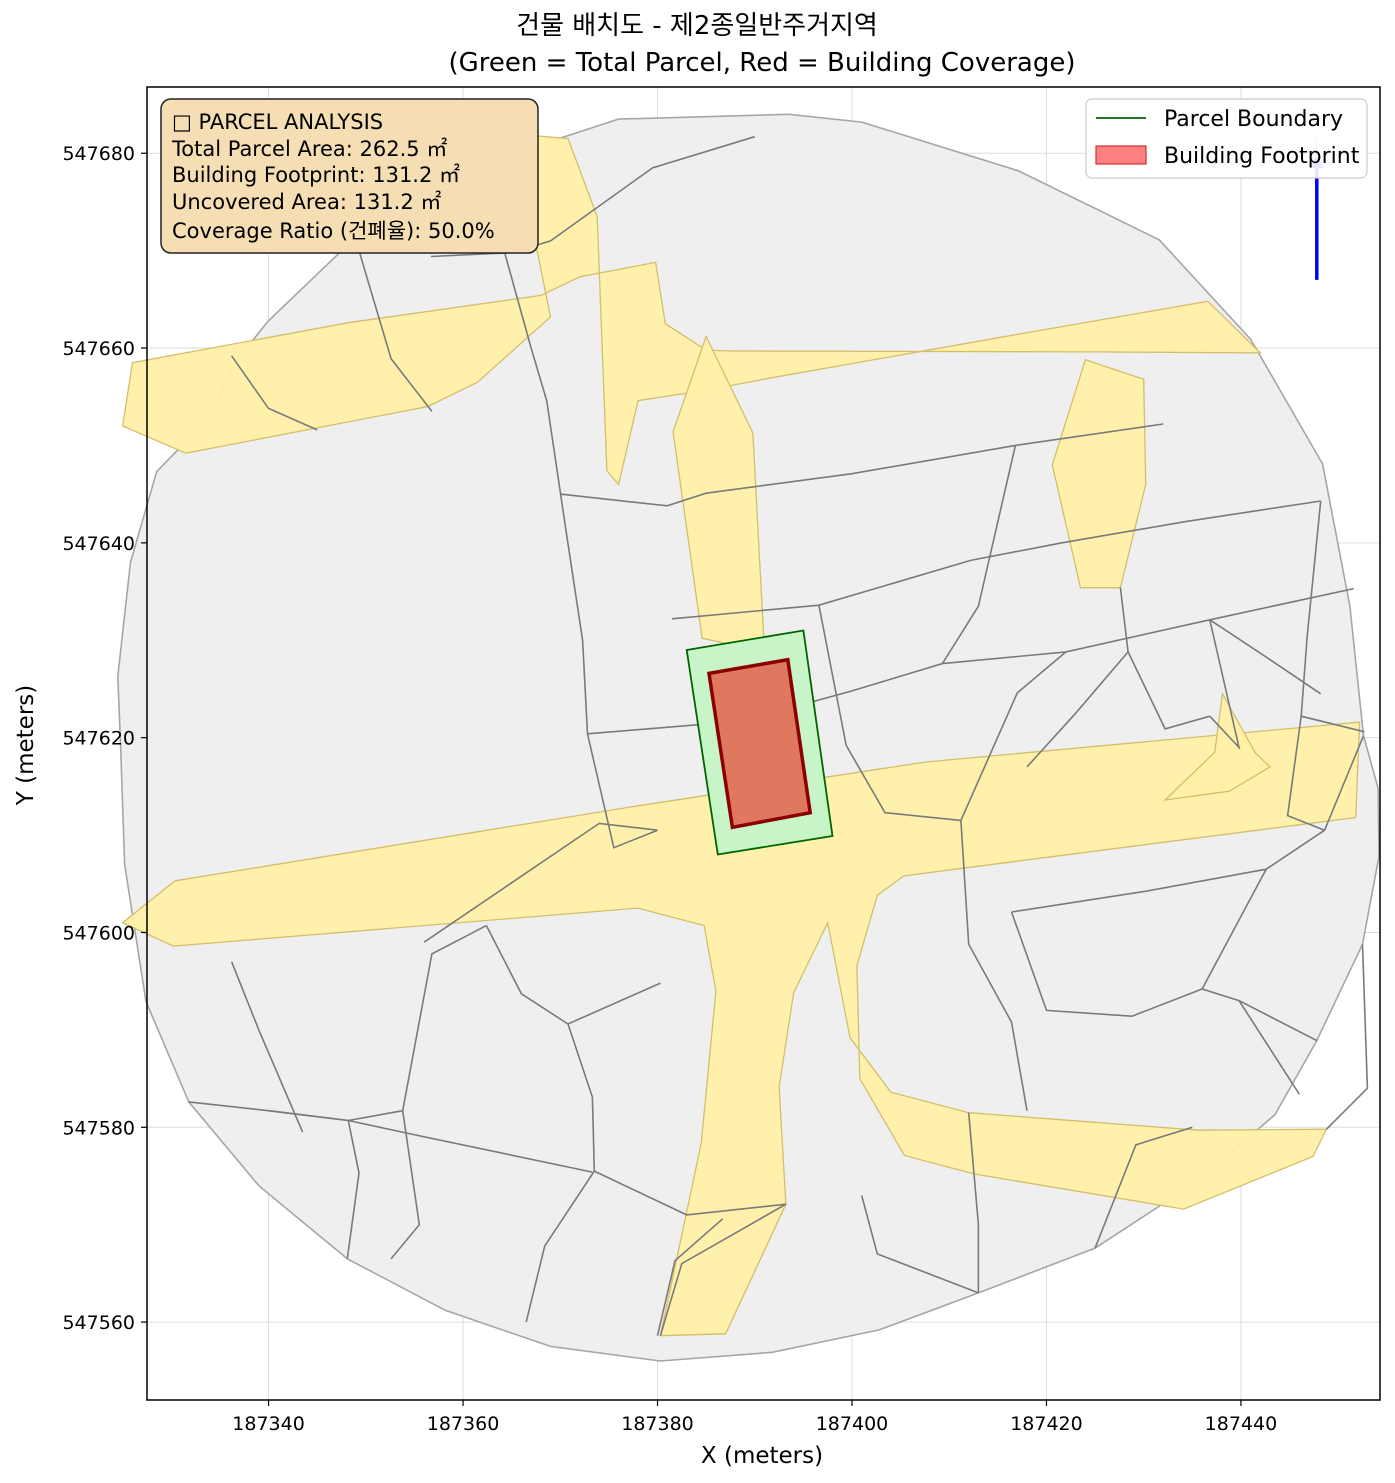 This screenshot has height=1483, width=1395. What do you see at coordinates (98, 544) in the screenshot?
I see `y-tick-label: 547640` at bounding box center [98, 544].